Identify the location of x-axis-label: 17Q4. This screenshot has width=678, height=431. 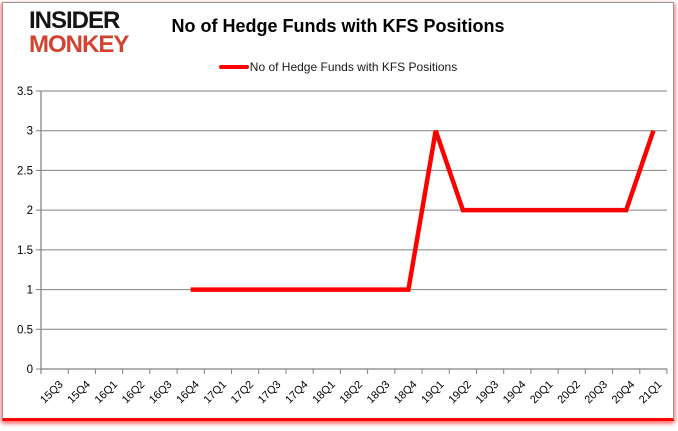
(297, 393).